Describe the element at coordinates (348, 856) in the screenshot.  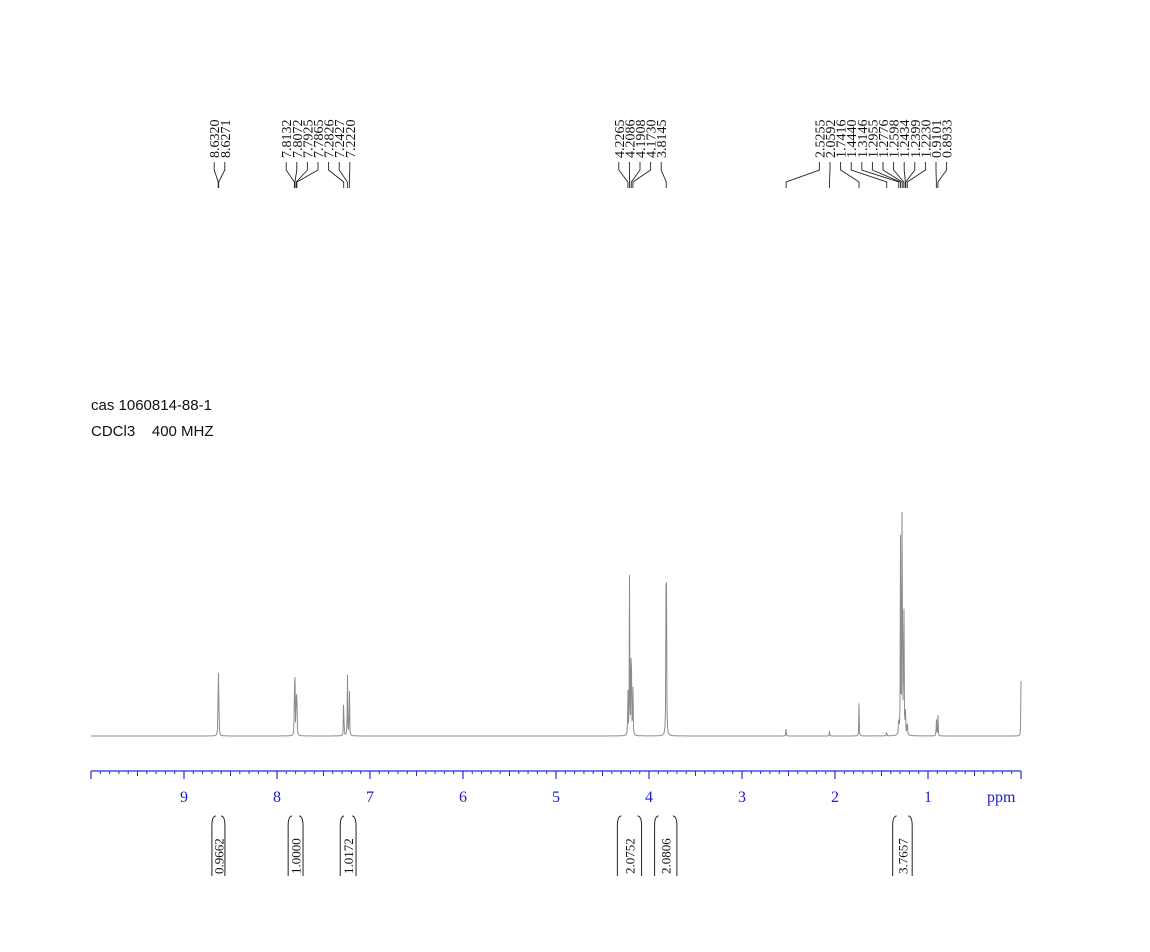
I see `integral-value: 1.0172` at that location.